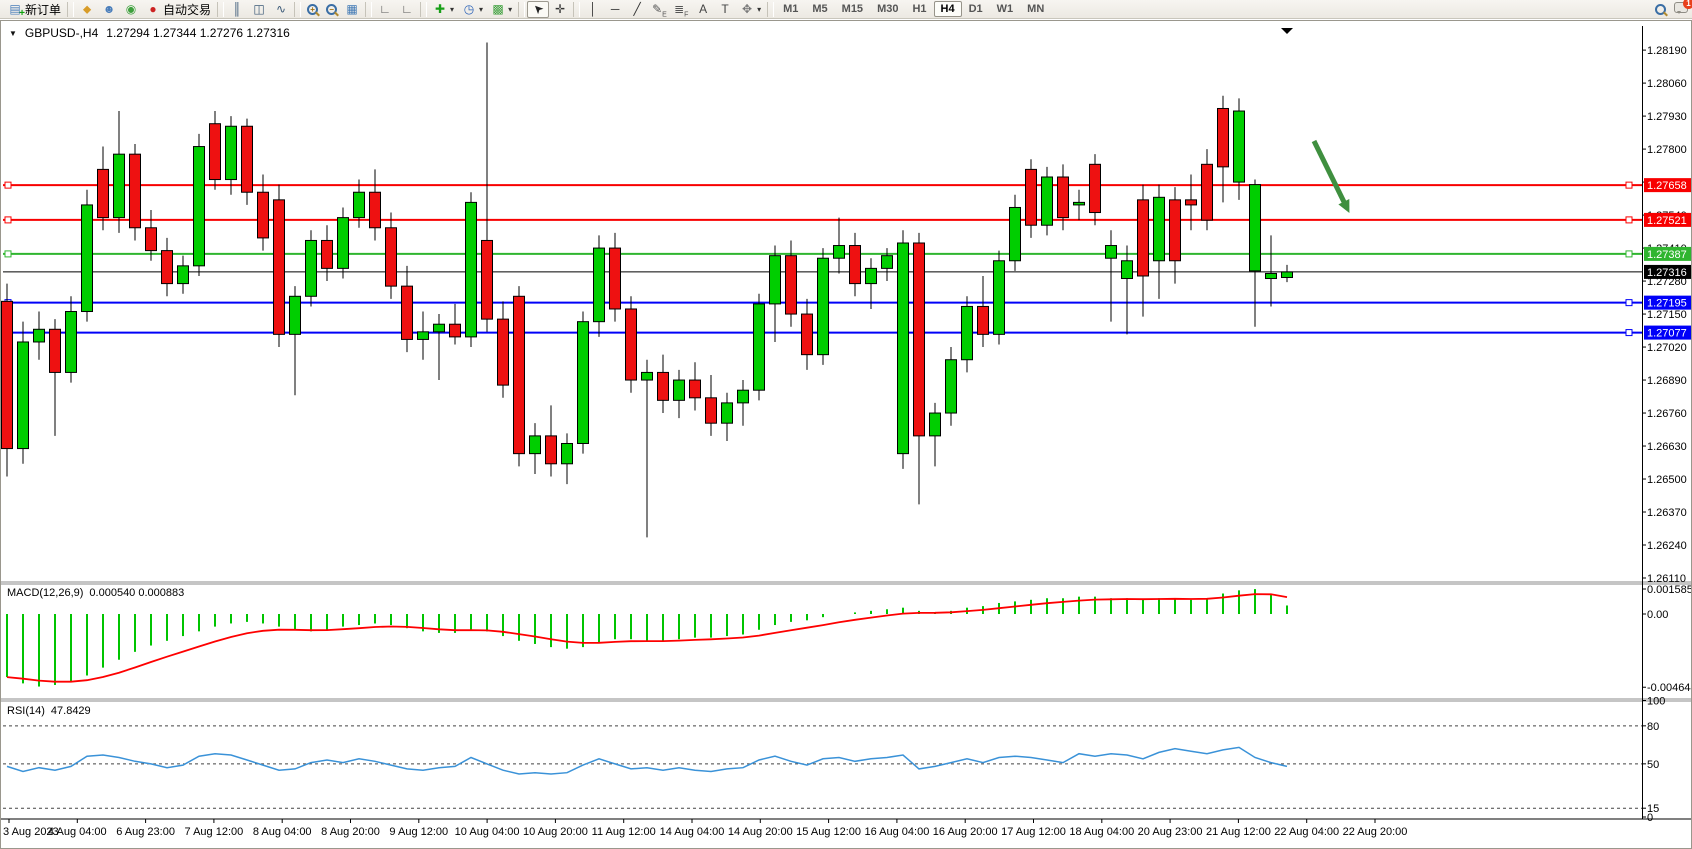 The height and width of the screenshot is (849, 1692). Describe the element at coordinates (1329, 172) in the screenshot. I see `annotation-arrow-shaft` at that location.